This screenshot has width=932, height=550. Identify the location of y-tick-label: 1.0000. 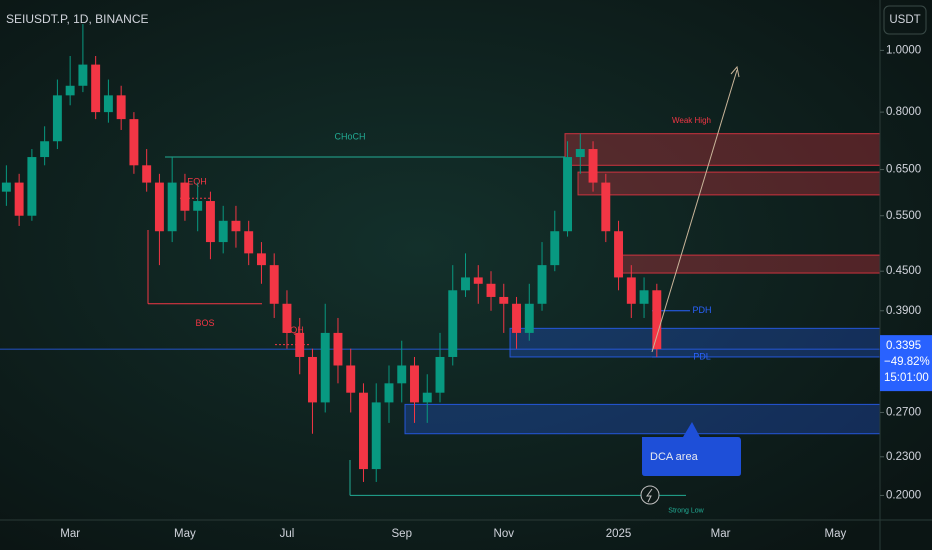
(903, 50).